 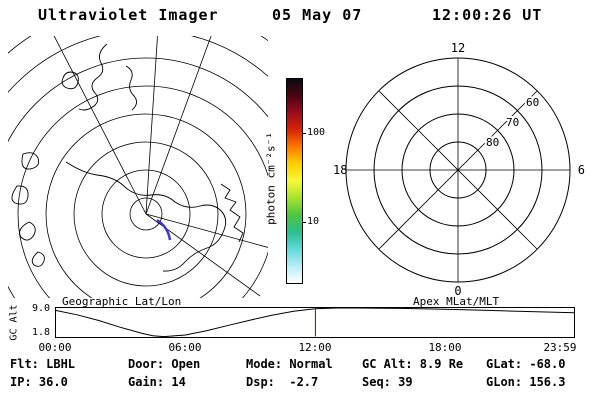 What do you see at coordinates (185, 347) in the screenshot?
I see `xtick-0600: 06:00` at bounding box center [185, 347].